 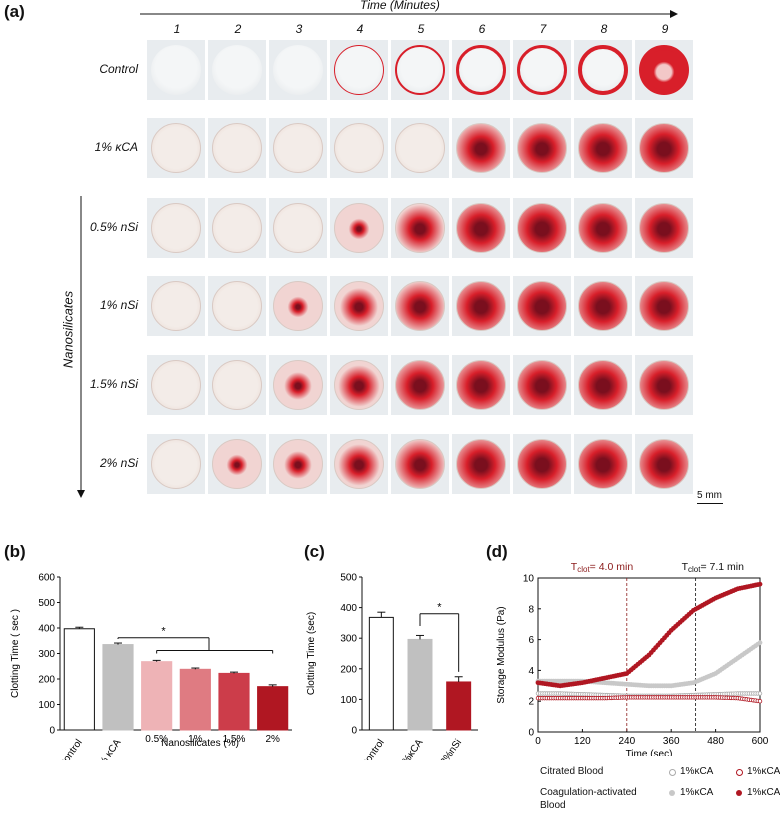 I want to click on legend-row1-item2: 1%κCA/2%nSi, so click(x=763, y=771).